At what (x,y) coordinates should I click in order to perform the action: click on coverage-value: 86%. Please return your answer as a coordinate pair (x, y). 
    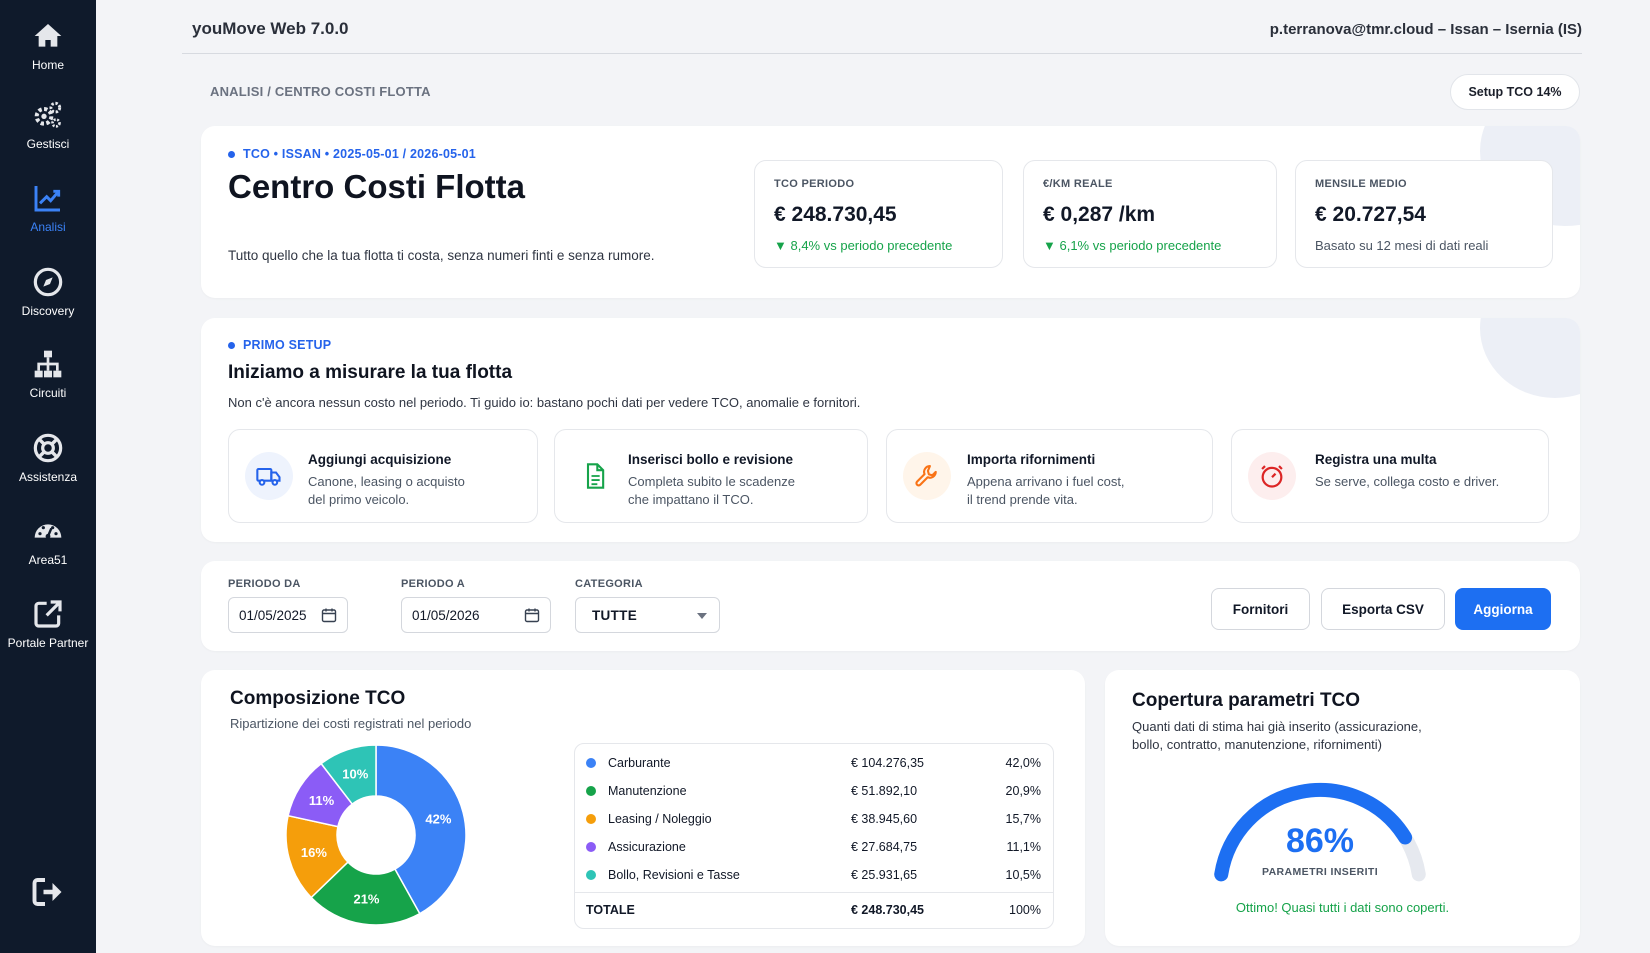
    Looking at the image, I should click on (1320, 841).